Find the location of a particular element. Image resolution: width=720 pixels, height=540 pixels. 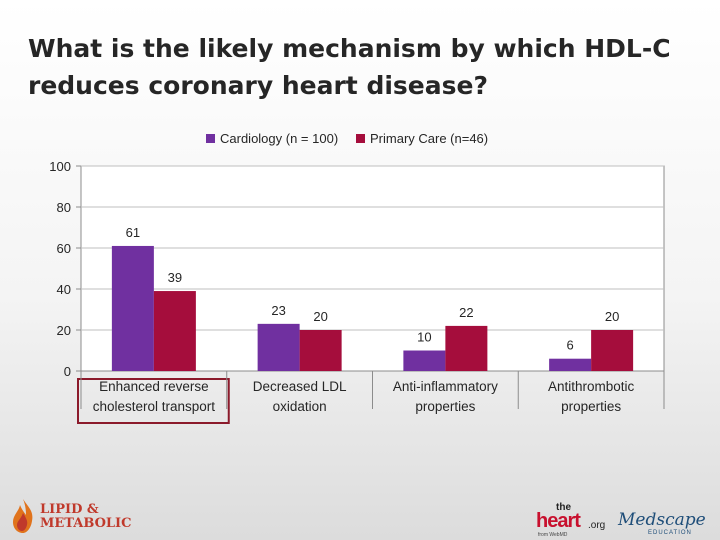

chart-legend: Cardiology (n = 100) Primary Care (n=46) is located at coordinates (347, 138).